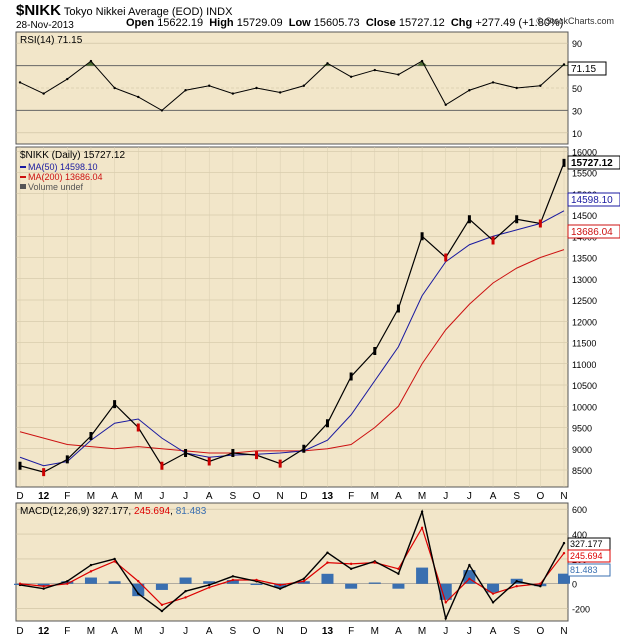 The width and height of the screenshot is (620, 639). I want to click on close-value: 15727.12, so click(421, 23).